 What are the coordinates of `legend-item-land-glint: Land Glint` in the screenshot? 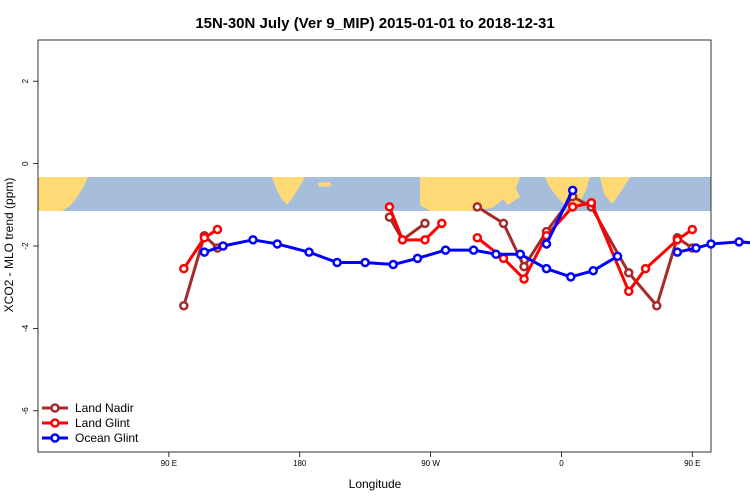 It's located at (86, 423).